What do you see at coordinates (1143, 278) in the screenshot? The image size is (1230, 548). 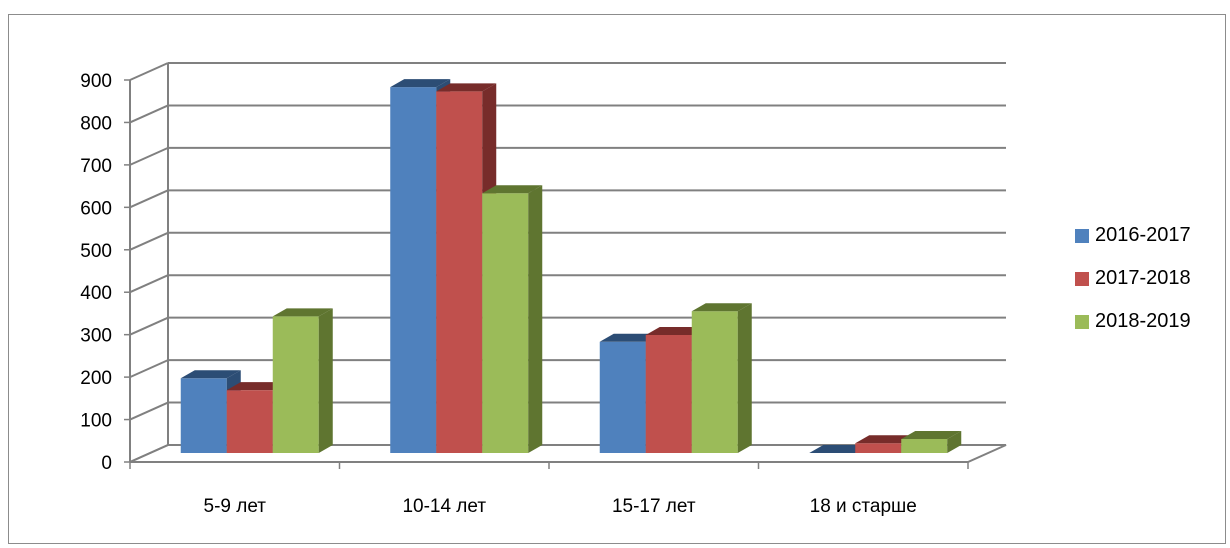 I see `legend-label: 2017-2018` at bounding box center [1143, 278].